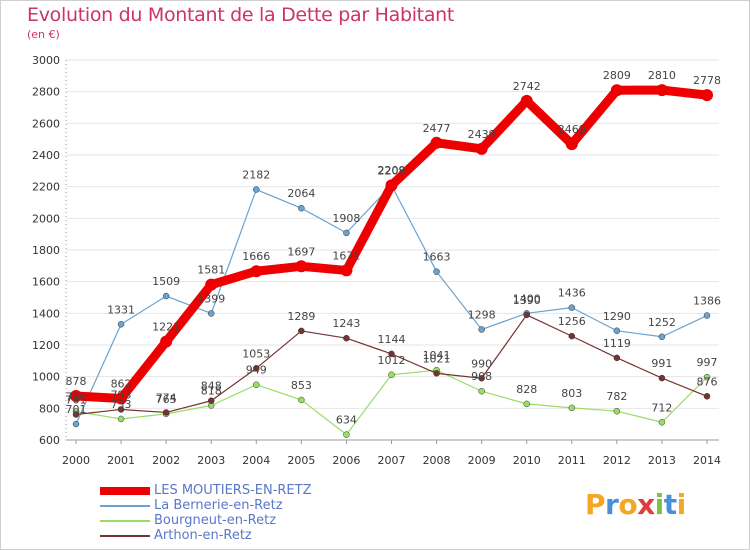 The image size is (750, 550). I want to click on data-label: 991, so click(661, 363).